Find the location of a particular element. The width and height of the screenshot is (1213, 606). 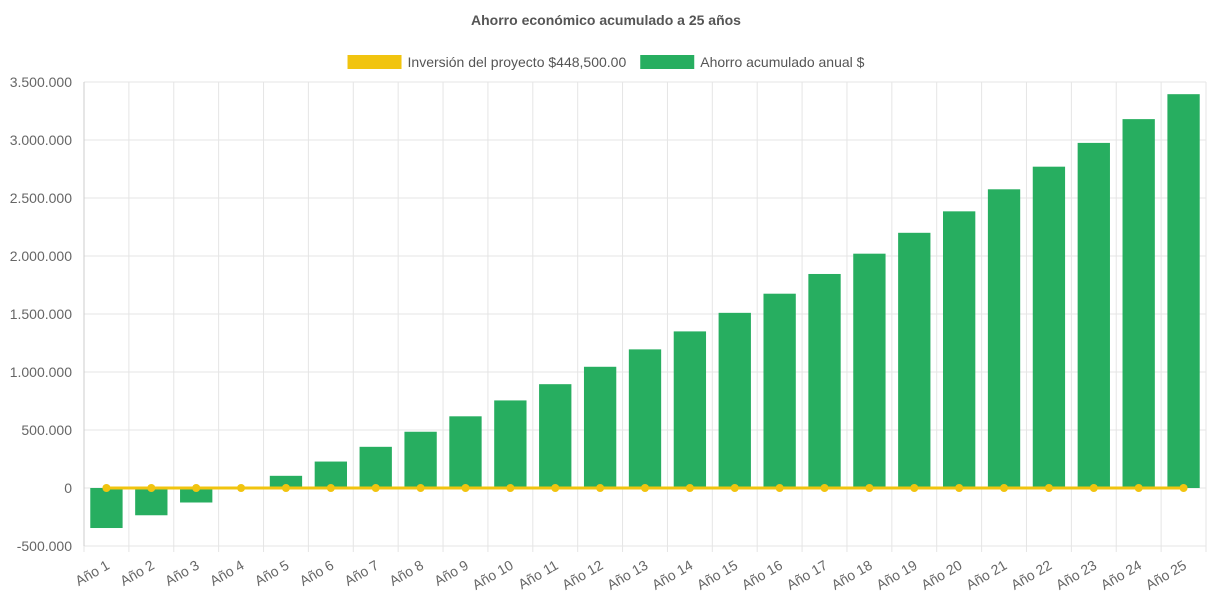

x-tick-label: Año 16 is located at coordinates (762, 575).